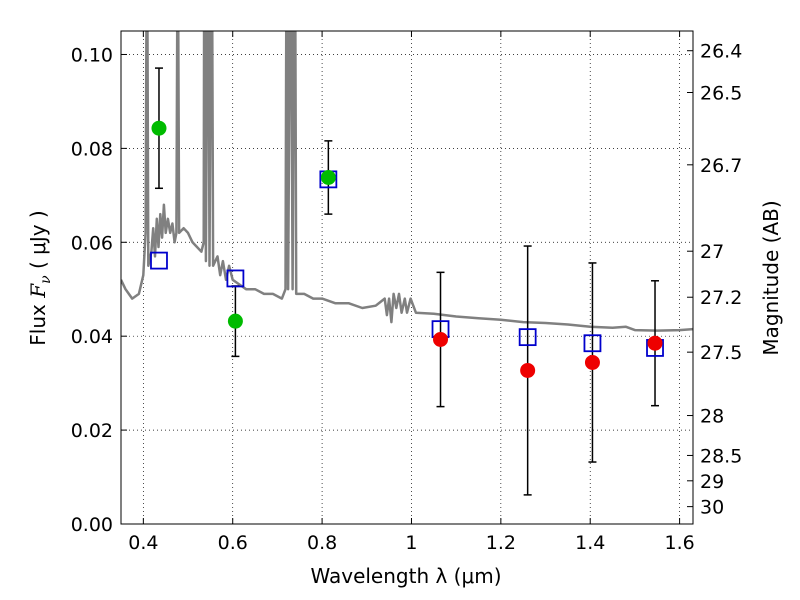  Describe the element at coordinates (721, 456) in the screenshot. I see `right-tick-label: 28.5` at that location.